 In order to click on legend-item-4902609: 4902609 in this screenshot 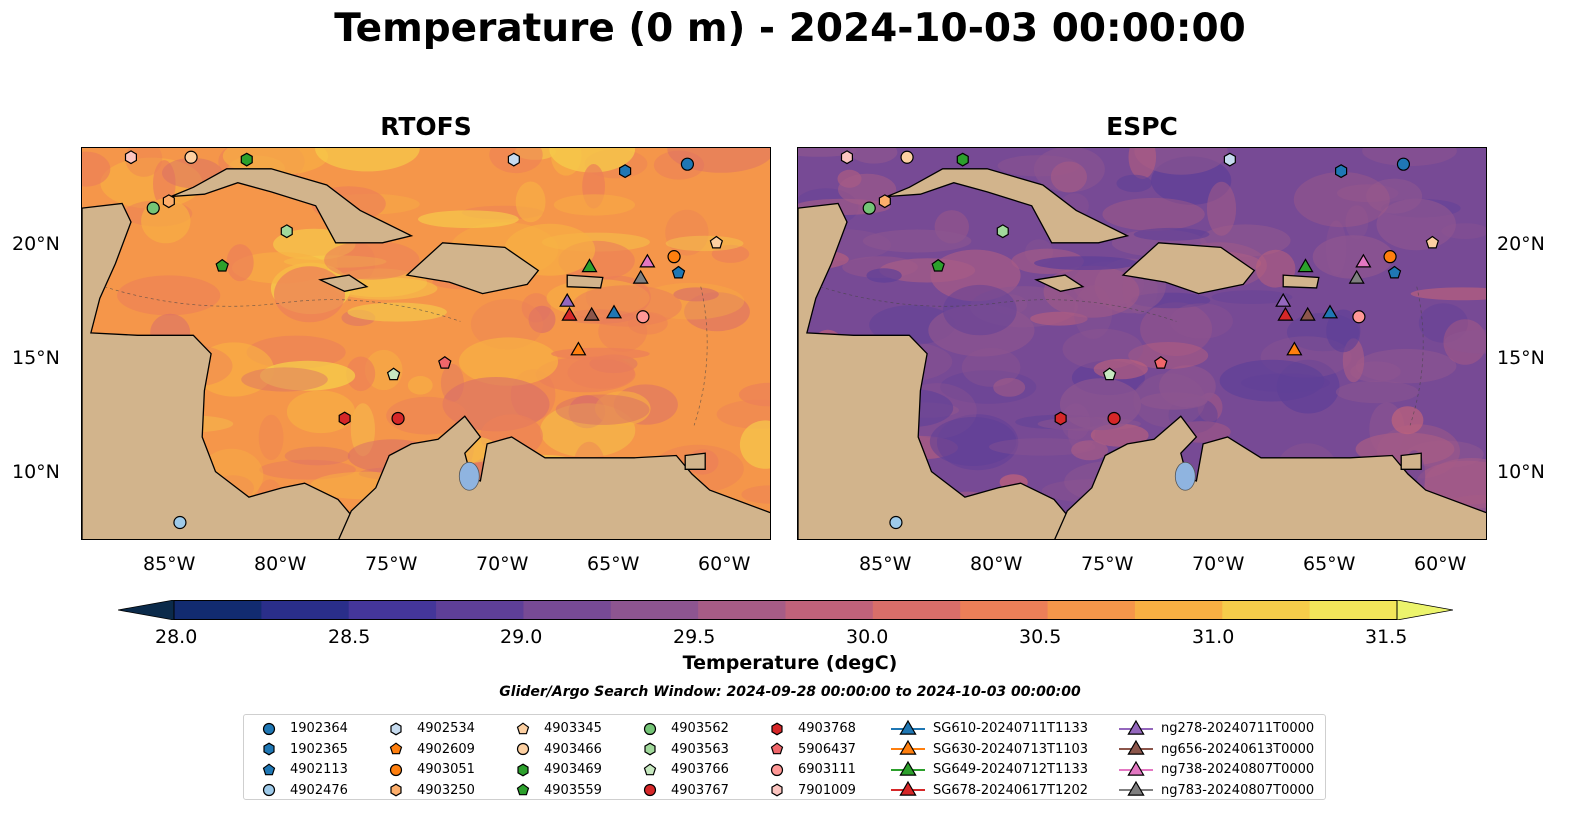, I will do `click(428, 749)`.